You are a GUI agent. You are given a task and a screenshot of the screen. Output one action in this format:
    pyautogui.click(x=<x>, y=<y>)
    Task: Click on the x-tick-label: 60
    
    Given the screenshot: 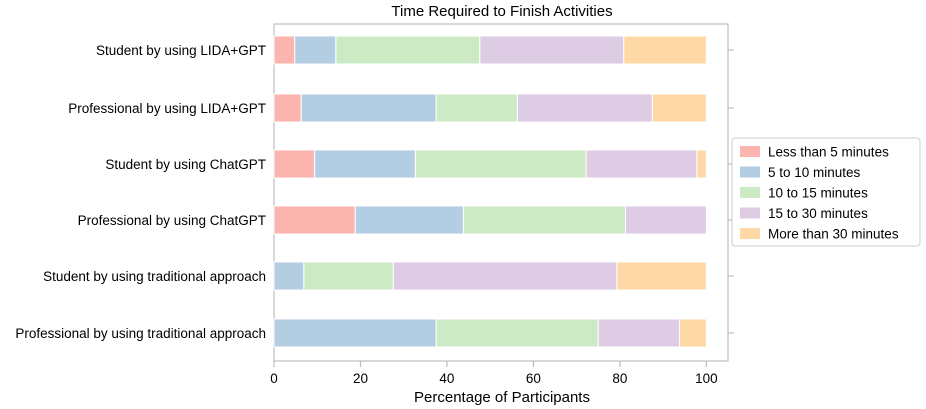 What is the action you would take?
    pyautogui.click(x=533, y=378)
    